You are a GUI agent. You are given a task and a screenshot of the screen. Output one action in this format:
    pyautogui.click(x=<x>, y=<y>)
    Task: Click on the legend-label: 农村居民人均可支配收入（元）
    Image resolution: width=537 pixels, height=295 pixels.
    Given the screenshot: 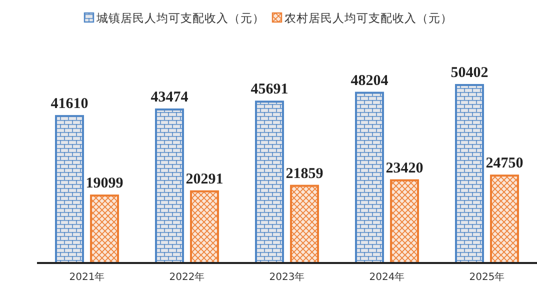 What is the action you would take?
    pyautogui.click(x=368, y=18)
    